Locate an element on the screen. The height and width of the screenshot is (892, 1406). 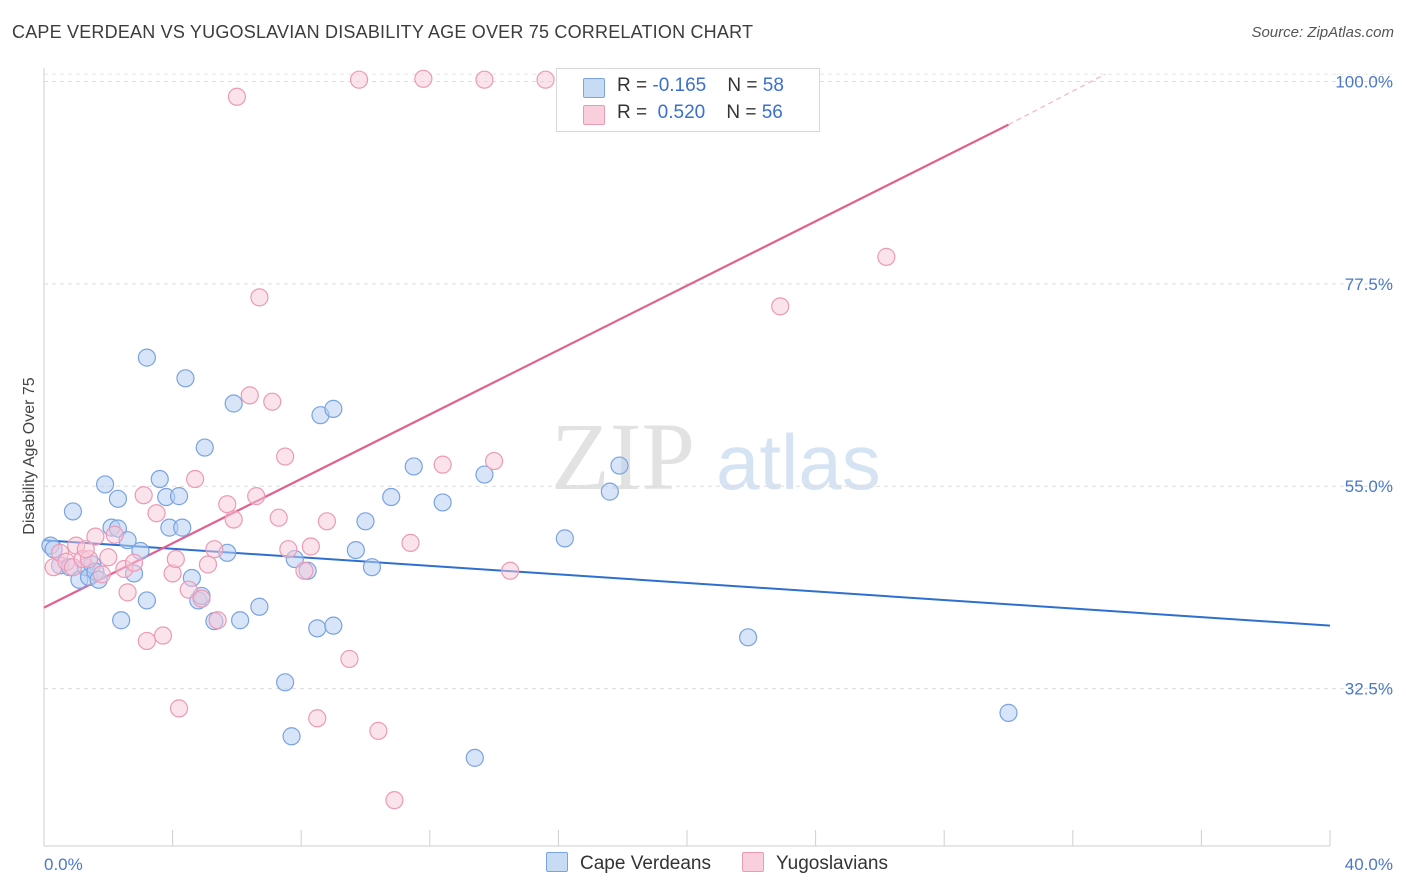
legend-swatch-blue is located at coordinates (594, 88).